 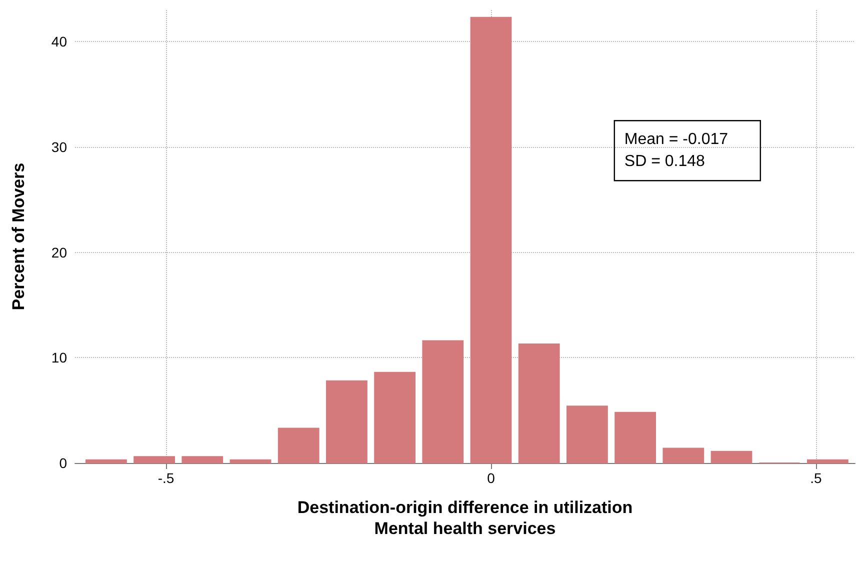 I want to click on annotation: Mean = -0.017, so click(x=676, y=139).